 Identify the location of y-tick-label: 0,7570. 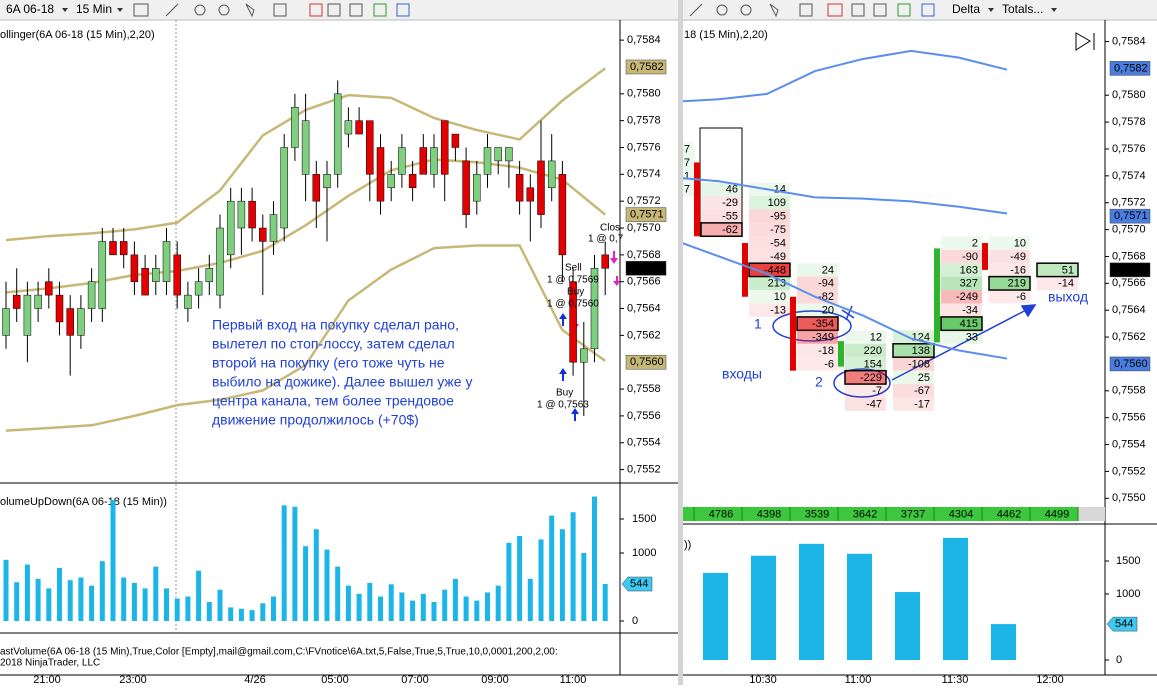
(644, 228).